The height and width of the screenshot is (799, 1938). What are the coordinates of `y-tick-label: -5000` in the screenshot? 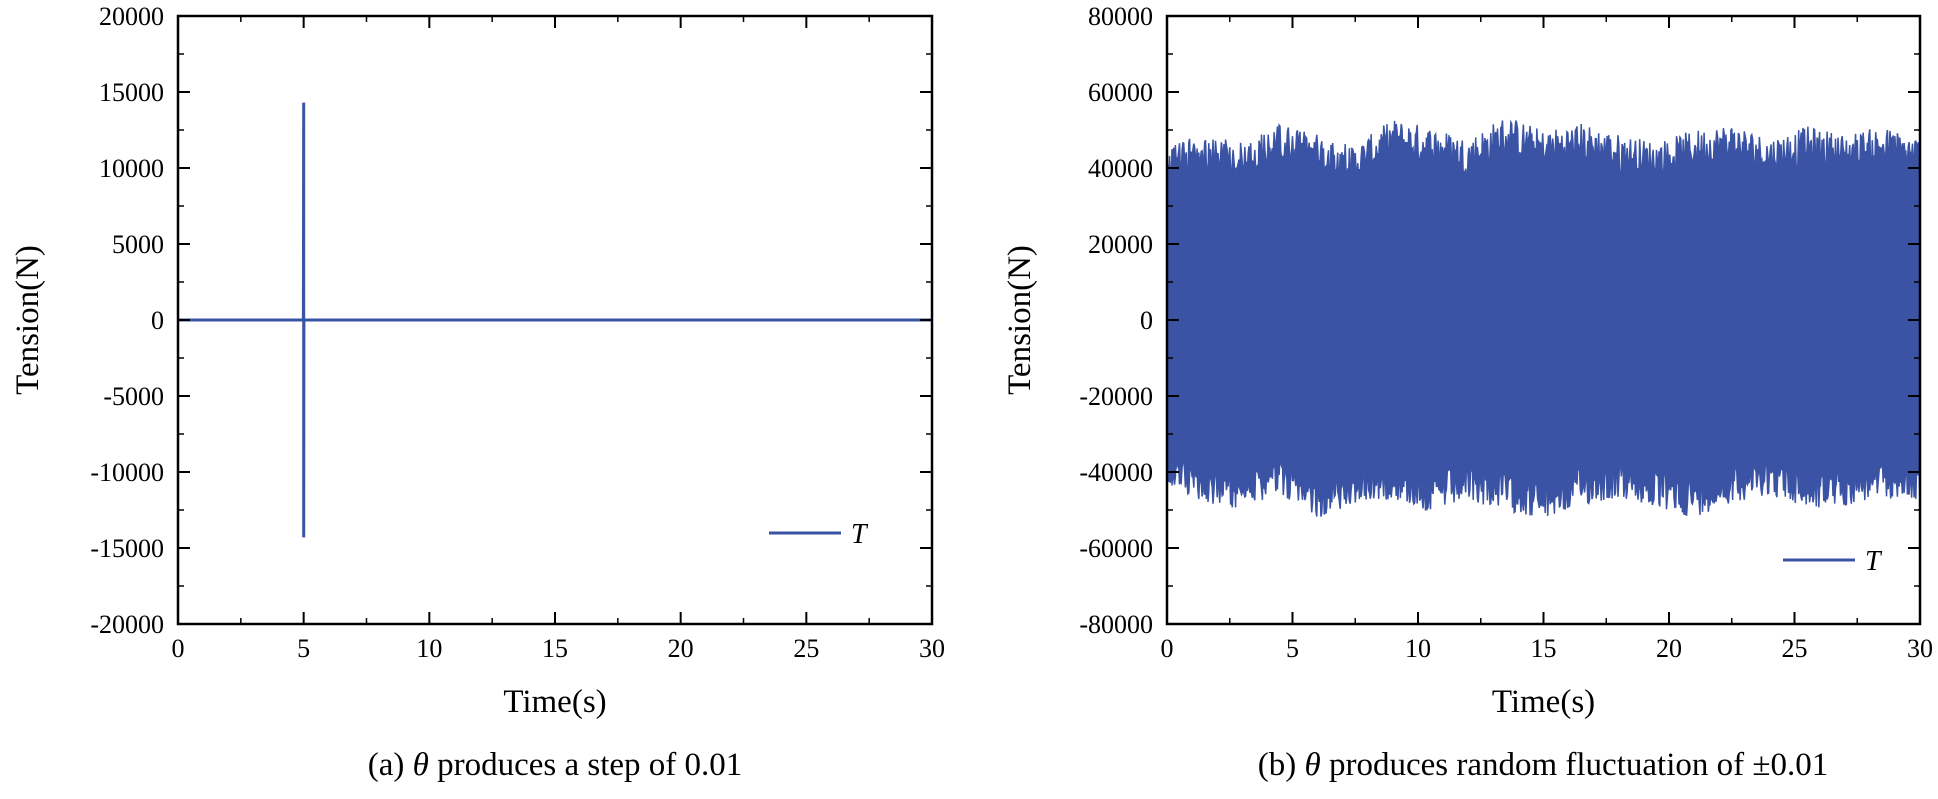 It's located at (133, 396).